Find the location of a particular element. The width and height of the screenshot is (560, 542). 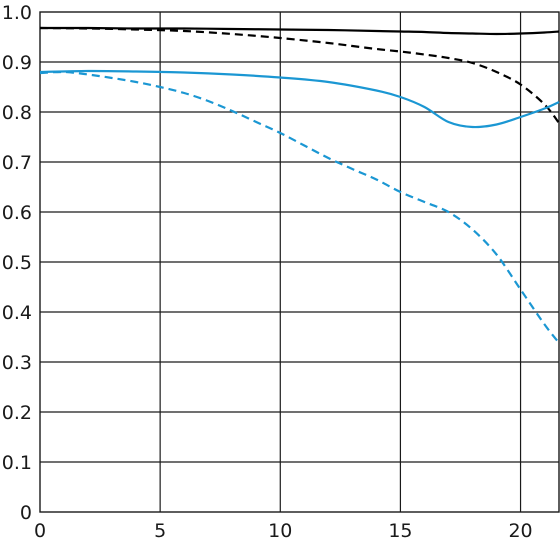

y-tick-label: 0.3 is located at coordinates (17, 363).